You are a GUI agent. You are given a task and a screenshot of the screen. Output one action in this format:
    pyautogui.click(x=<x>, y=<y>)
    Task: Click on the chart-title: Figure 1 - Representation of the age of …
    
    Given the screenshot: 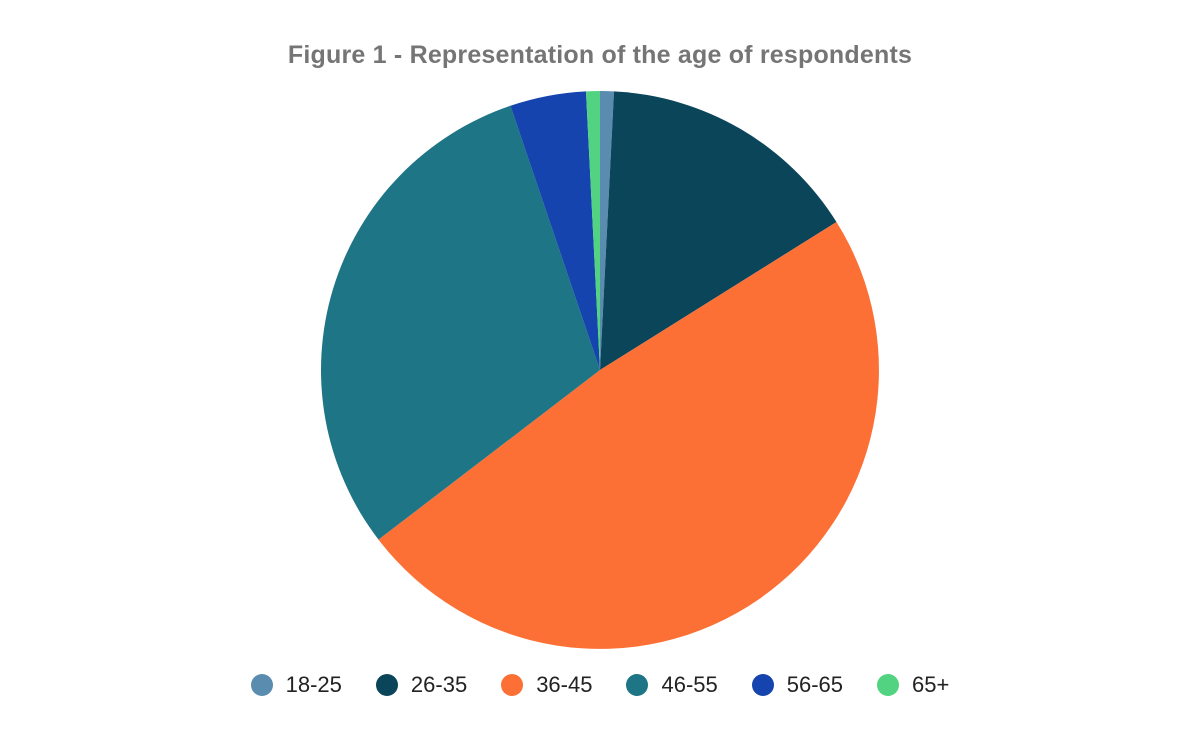 What is the action you would take?
    pyautogui.click(x=600, y=55)
    